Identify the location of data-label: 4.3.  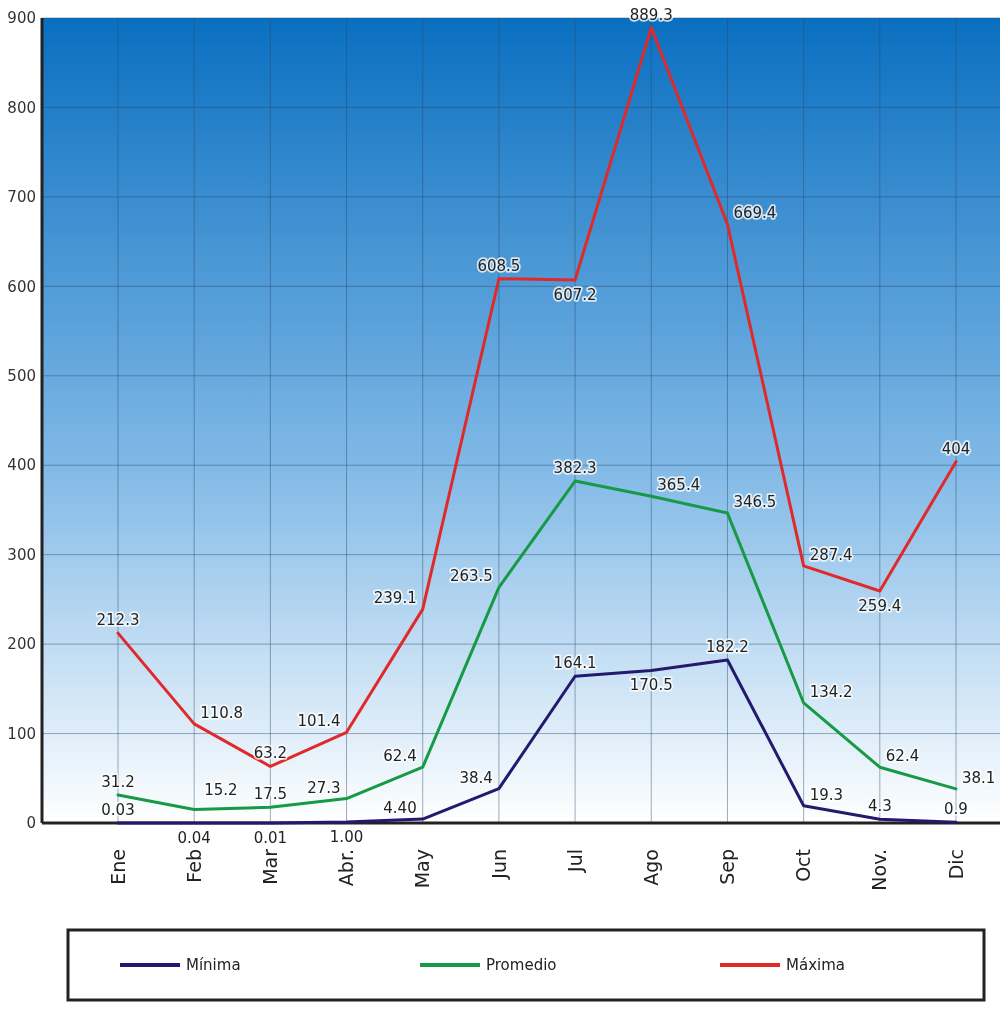
(879, 806).